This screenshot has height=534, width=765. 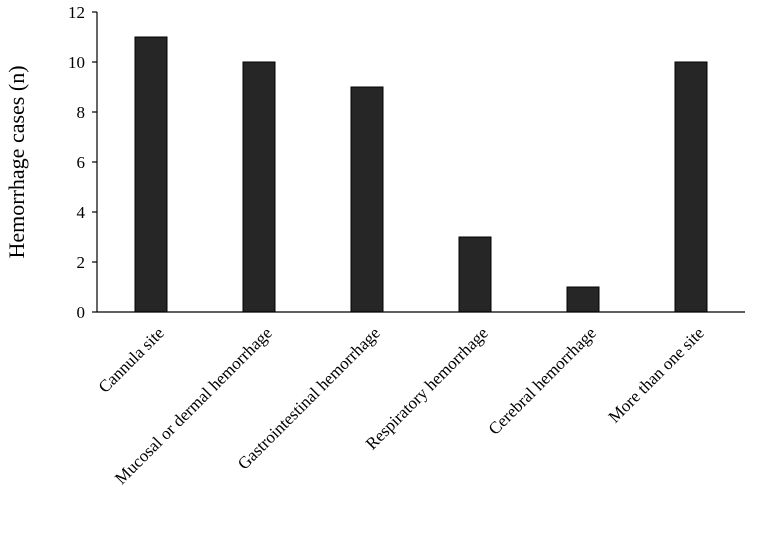 I want to click on y-ticks-layer: 0 2 4 6 8 10 12, so click(x=82, y=162).